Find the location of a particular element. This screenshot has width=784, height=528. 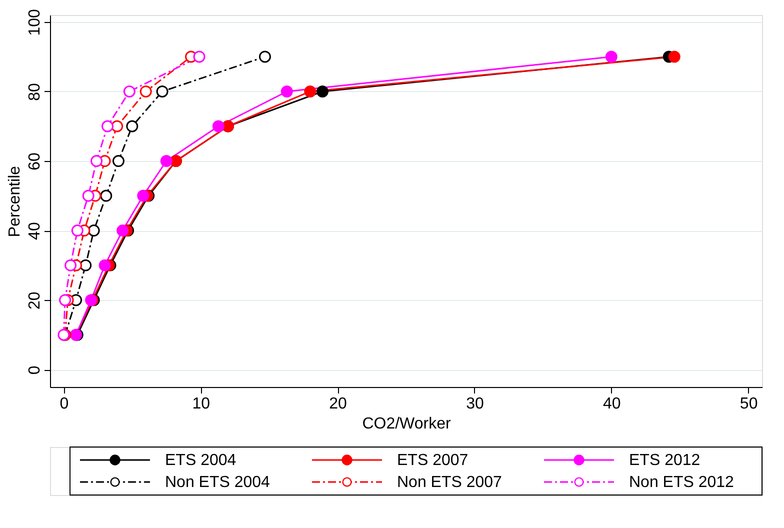

y-tick-label: 60 is located at coordinates (35, 161).